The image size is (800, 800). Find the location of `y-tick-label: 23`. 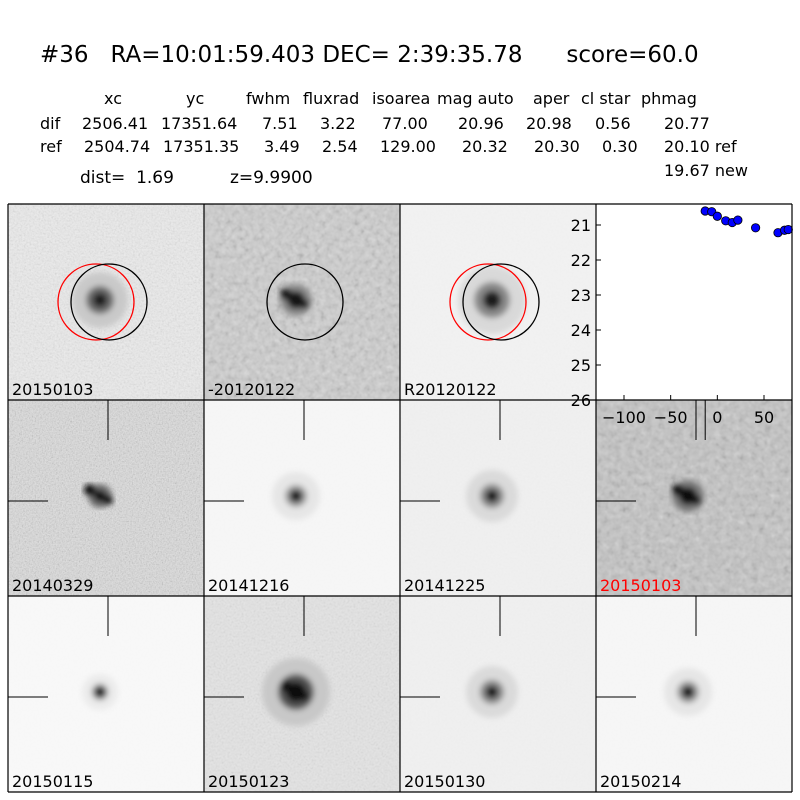

y-tick-label: 23 is located at coordinates (581, 295).